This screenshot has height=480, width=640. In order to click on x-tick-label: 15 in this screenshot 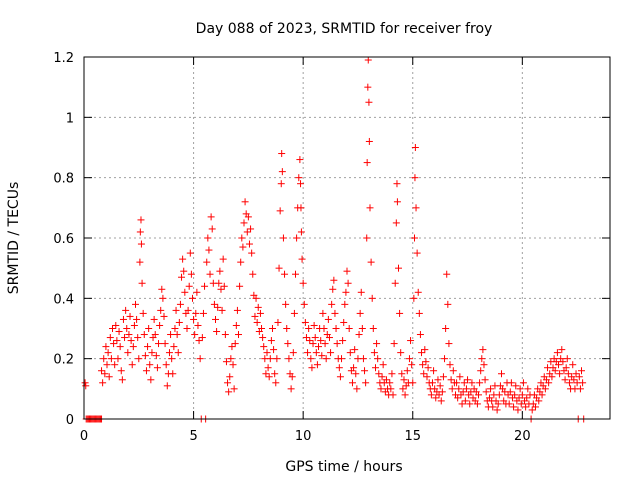, I will do `click(412, 436)`.